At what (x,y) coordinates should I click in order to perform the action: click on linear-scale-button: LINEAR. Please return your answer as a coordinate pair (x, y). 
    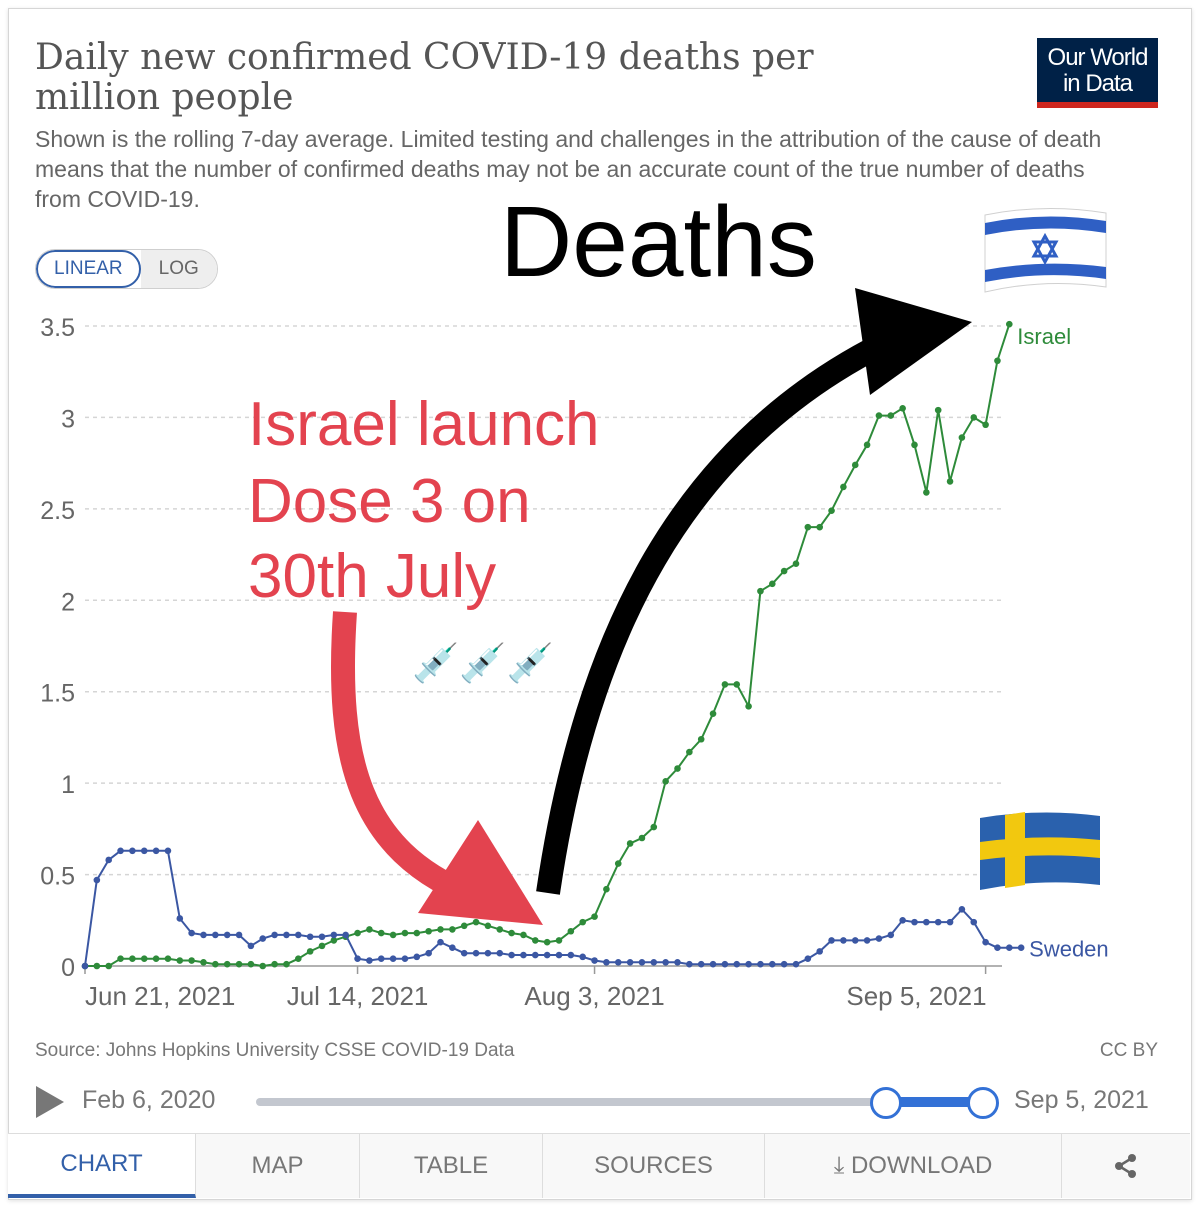
    Looking at the image, I should click on (88, 269).